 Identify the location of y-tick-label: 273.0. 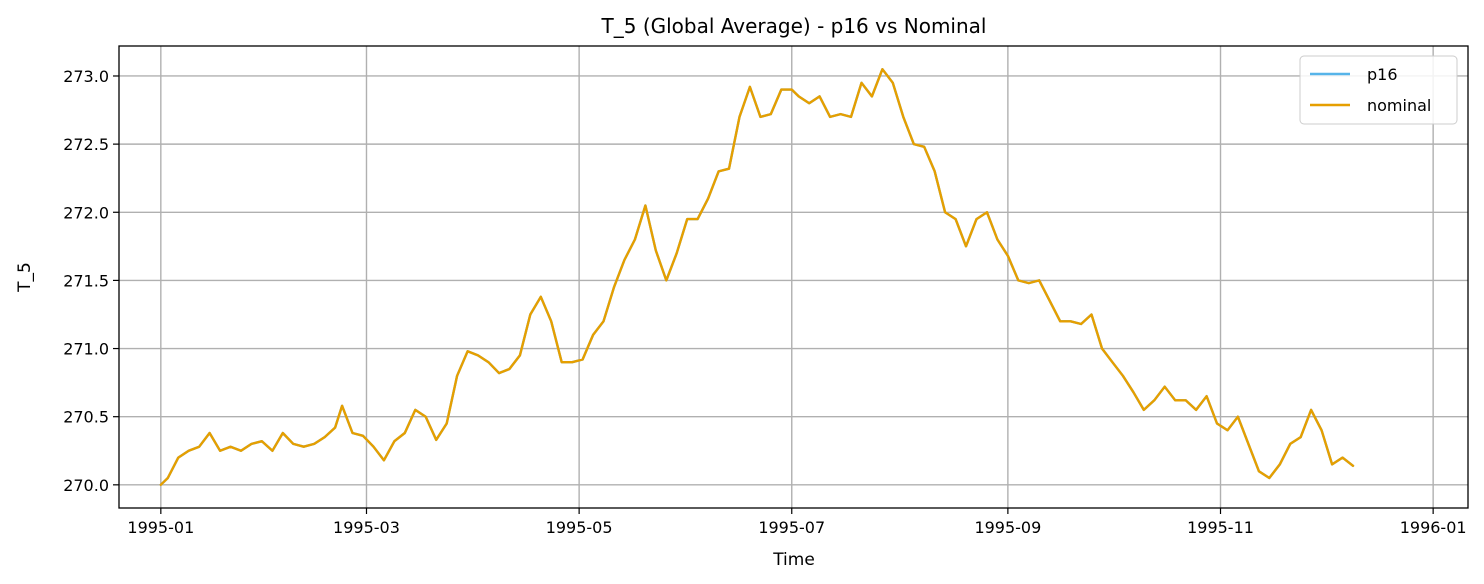
(86, 76).